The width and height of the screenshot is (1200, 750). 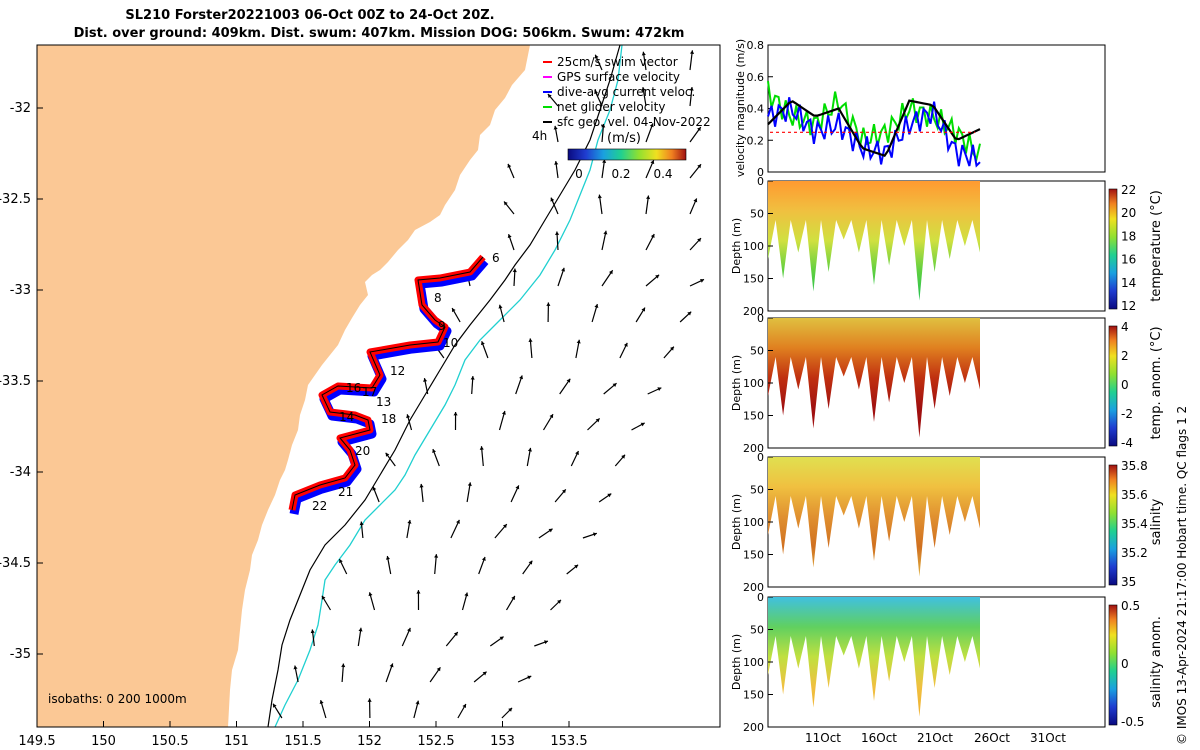 I want to click on track-label: 8, so click(x=438, y=298).